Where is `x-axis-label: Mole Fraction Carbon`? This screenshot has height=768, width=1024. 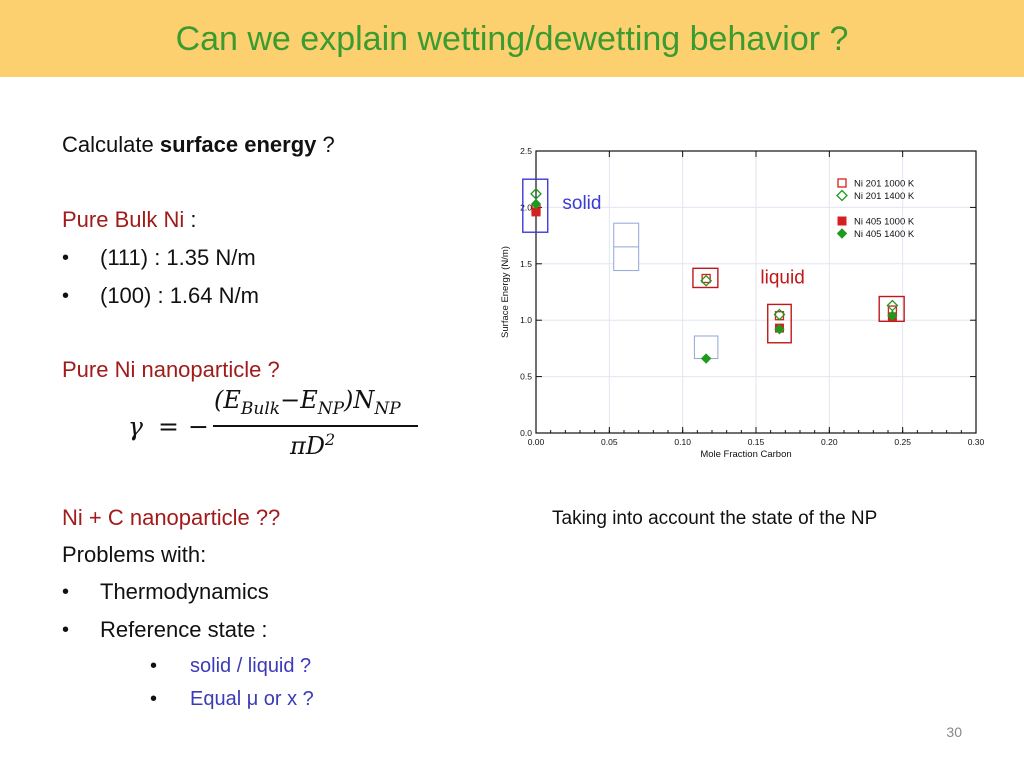 x-axis-label: Mole Fraction Carbon is located at coordinates (745, 454).